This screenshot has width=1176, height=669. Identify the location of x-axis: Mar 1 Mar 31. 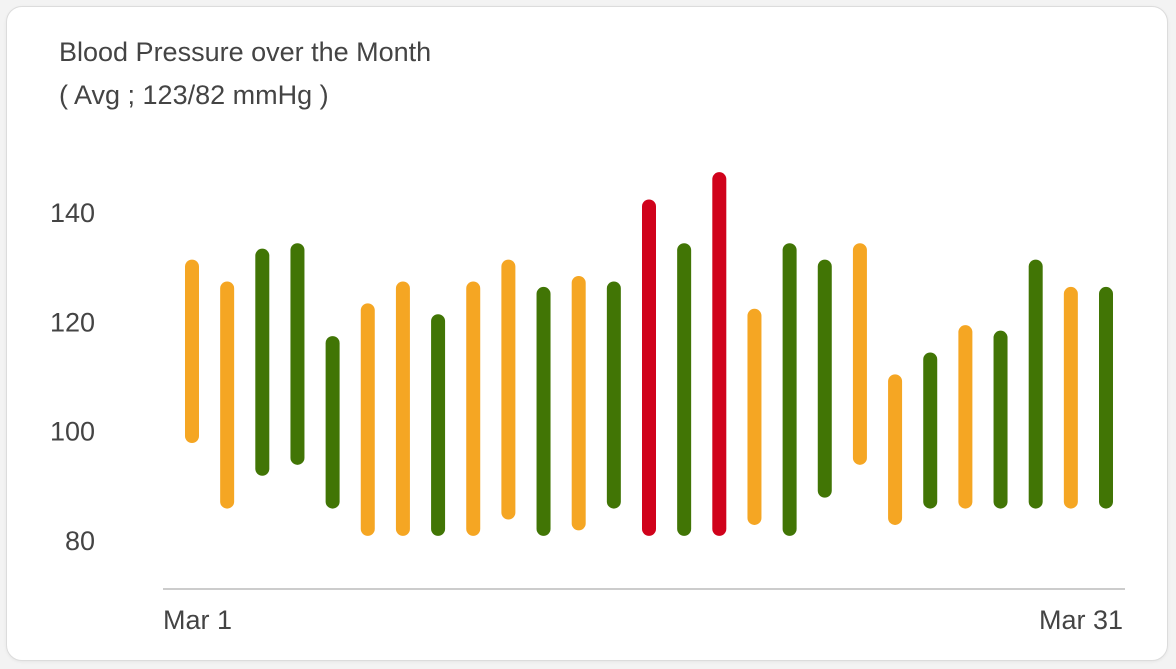
(643, 620).